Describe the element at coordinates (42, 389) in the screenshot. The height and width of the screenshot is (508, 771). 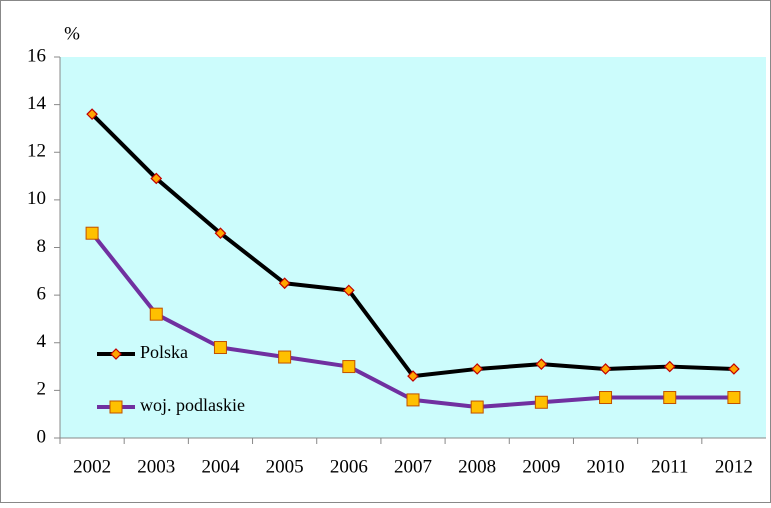
I see `y-tick-label: 2` at that location.